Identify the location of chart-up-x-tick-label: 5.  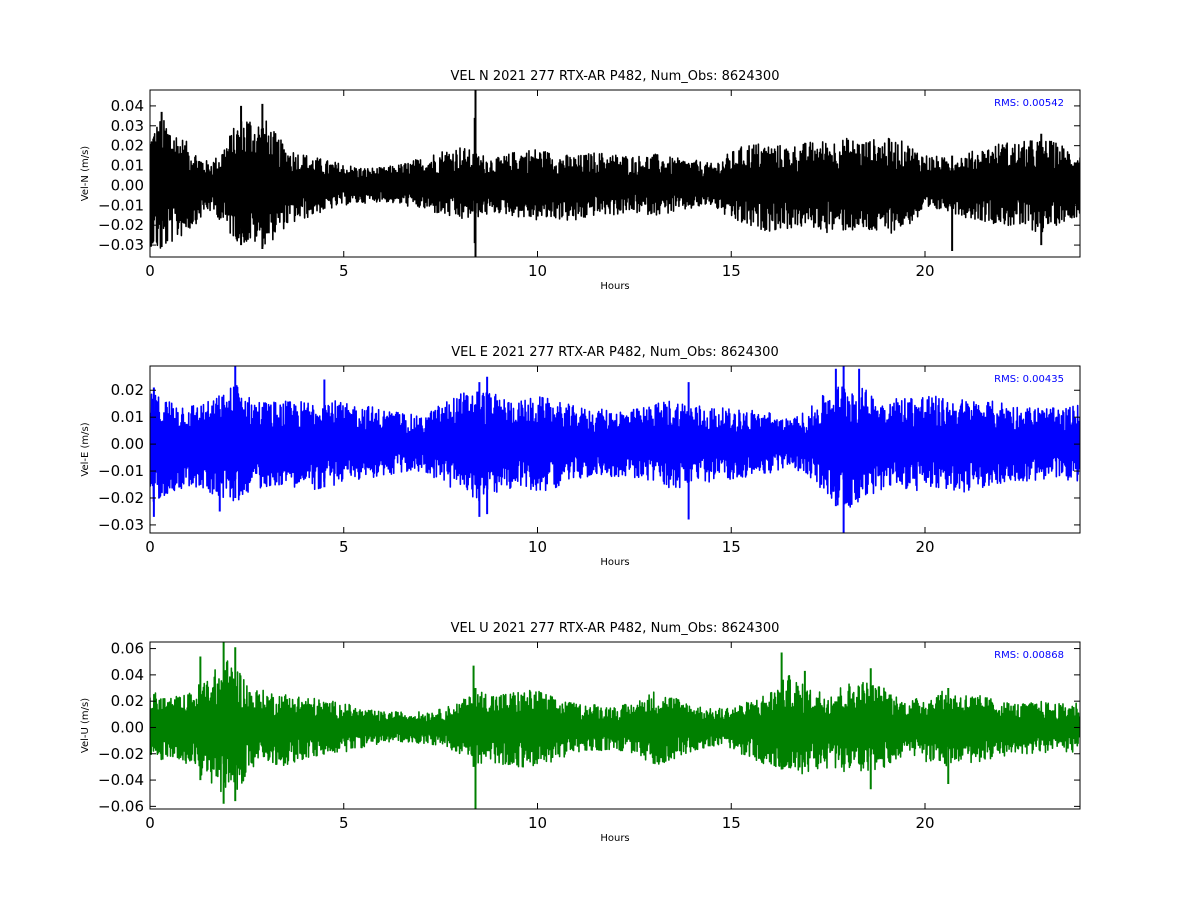
(344, 823).